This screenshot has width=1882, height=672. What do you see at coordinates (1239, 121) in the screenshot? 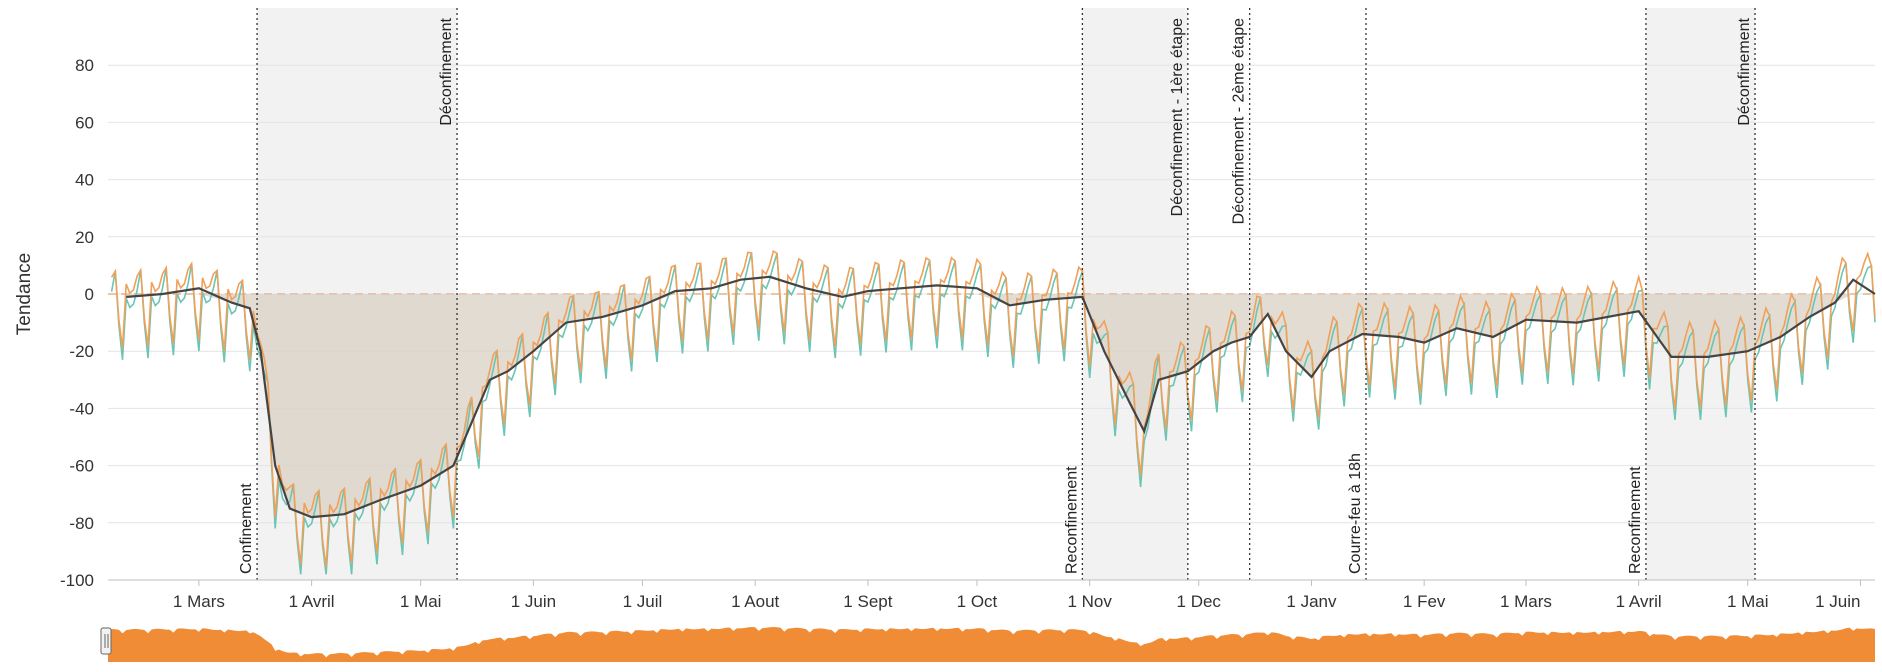
I see `event-label: Déconfinement - 2ème étape` at bounding box center [1239, 121].